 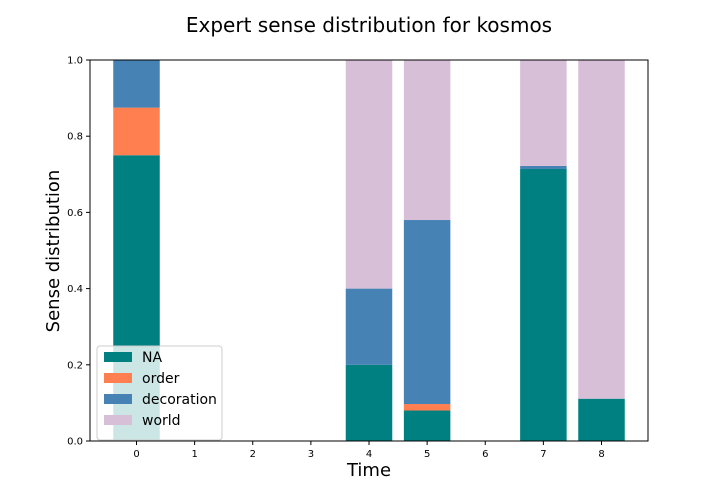 I want to click on x-tick-label: 3, so click(x=311, y=454).